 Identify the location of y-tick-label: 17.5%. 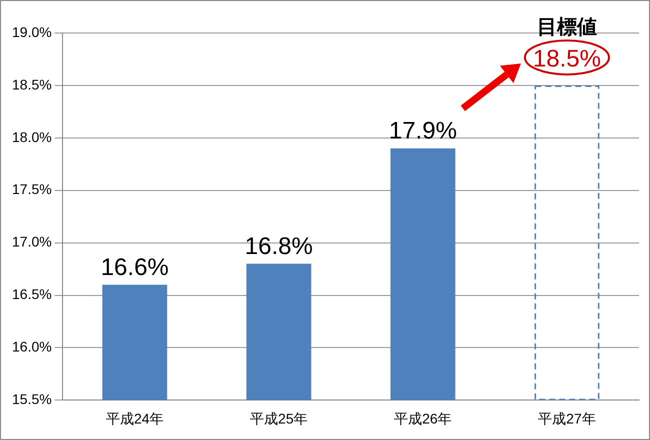
(32, 189).